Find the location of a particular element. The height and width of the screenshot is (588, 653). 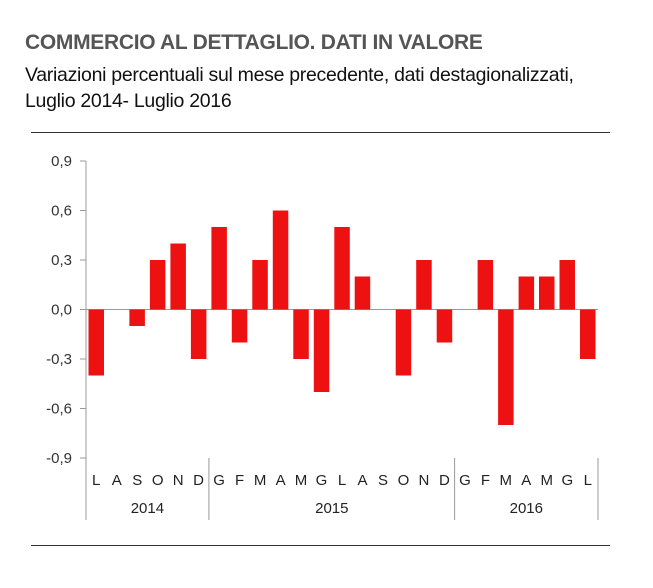

y-tick-label: -0,3 is located at coordinates (59, 359).